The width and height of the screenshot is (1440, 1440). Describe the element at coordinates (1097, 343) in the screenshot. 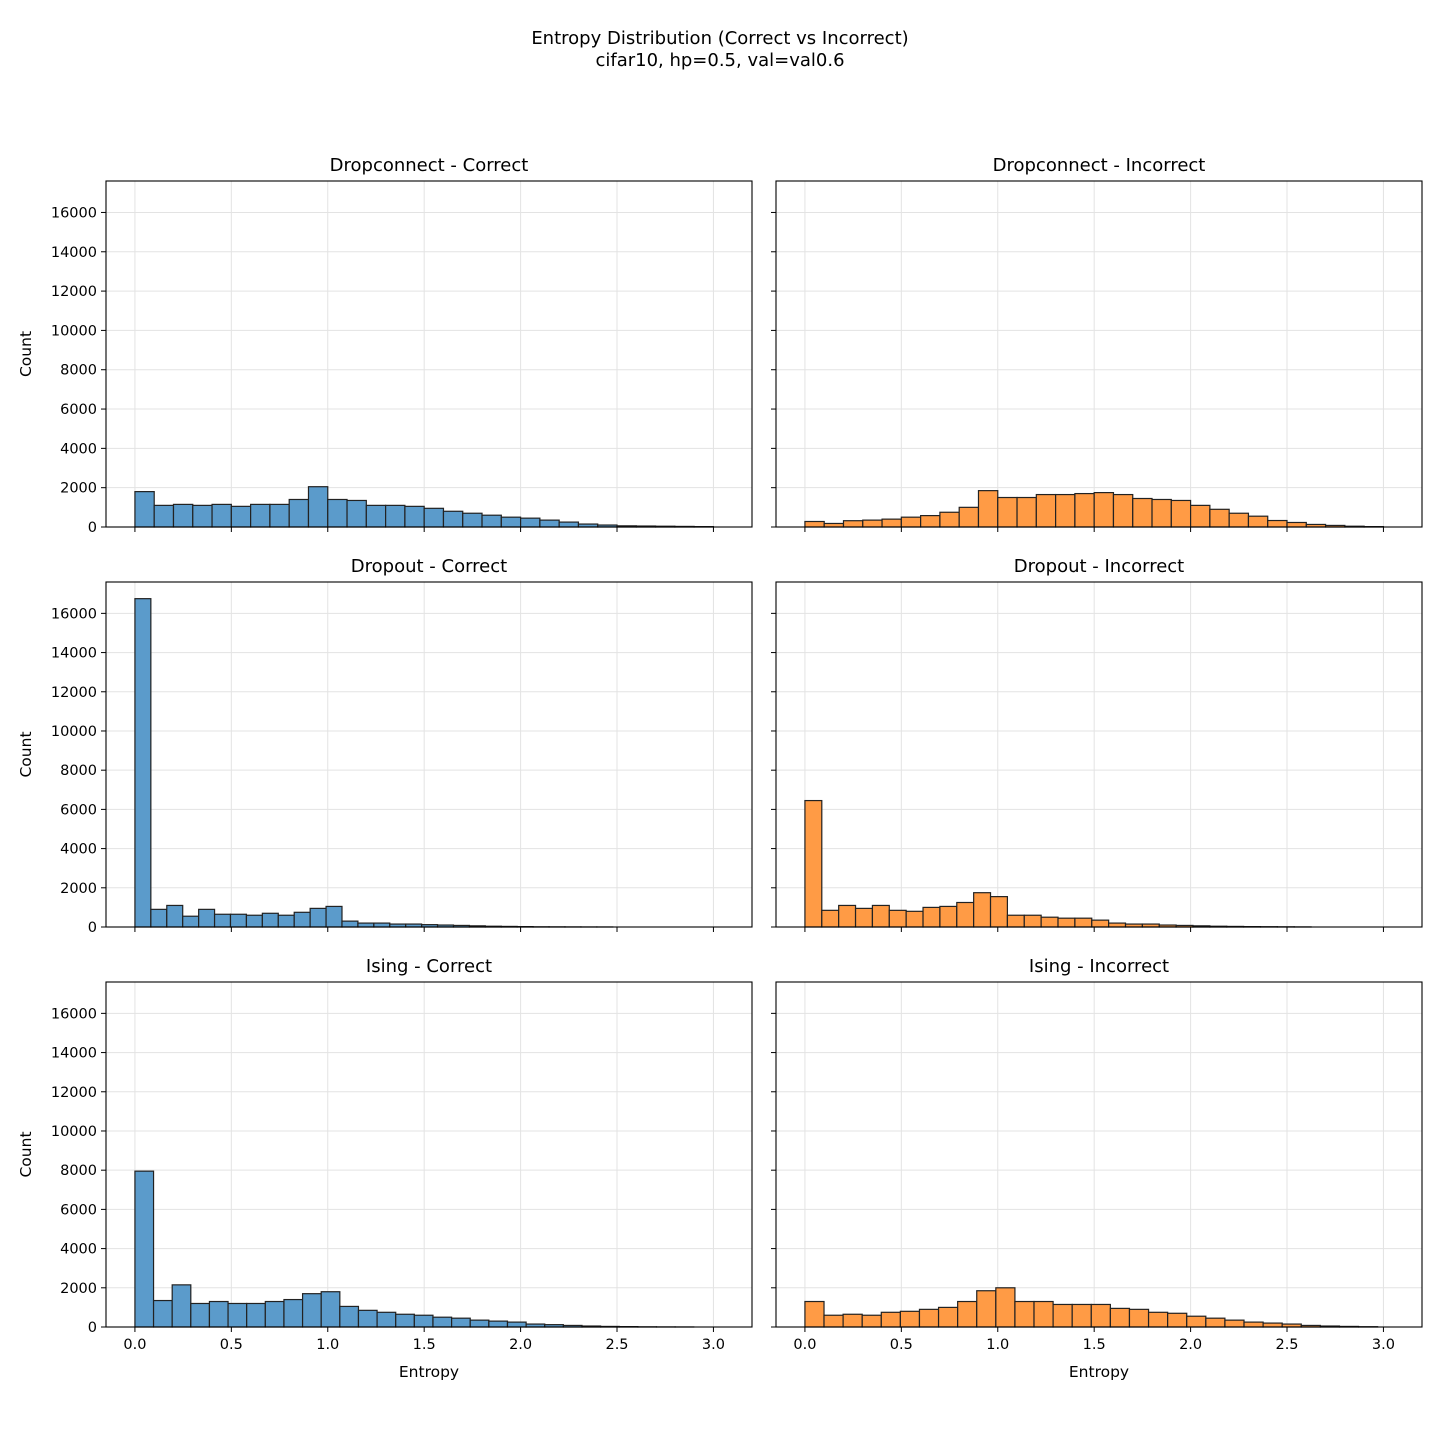

I see `subplot-2: Dropconnect - Incorrect` at that location.